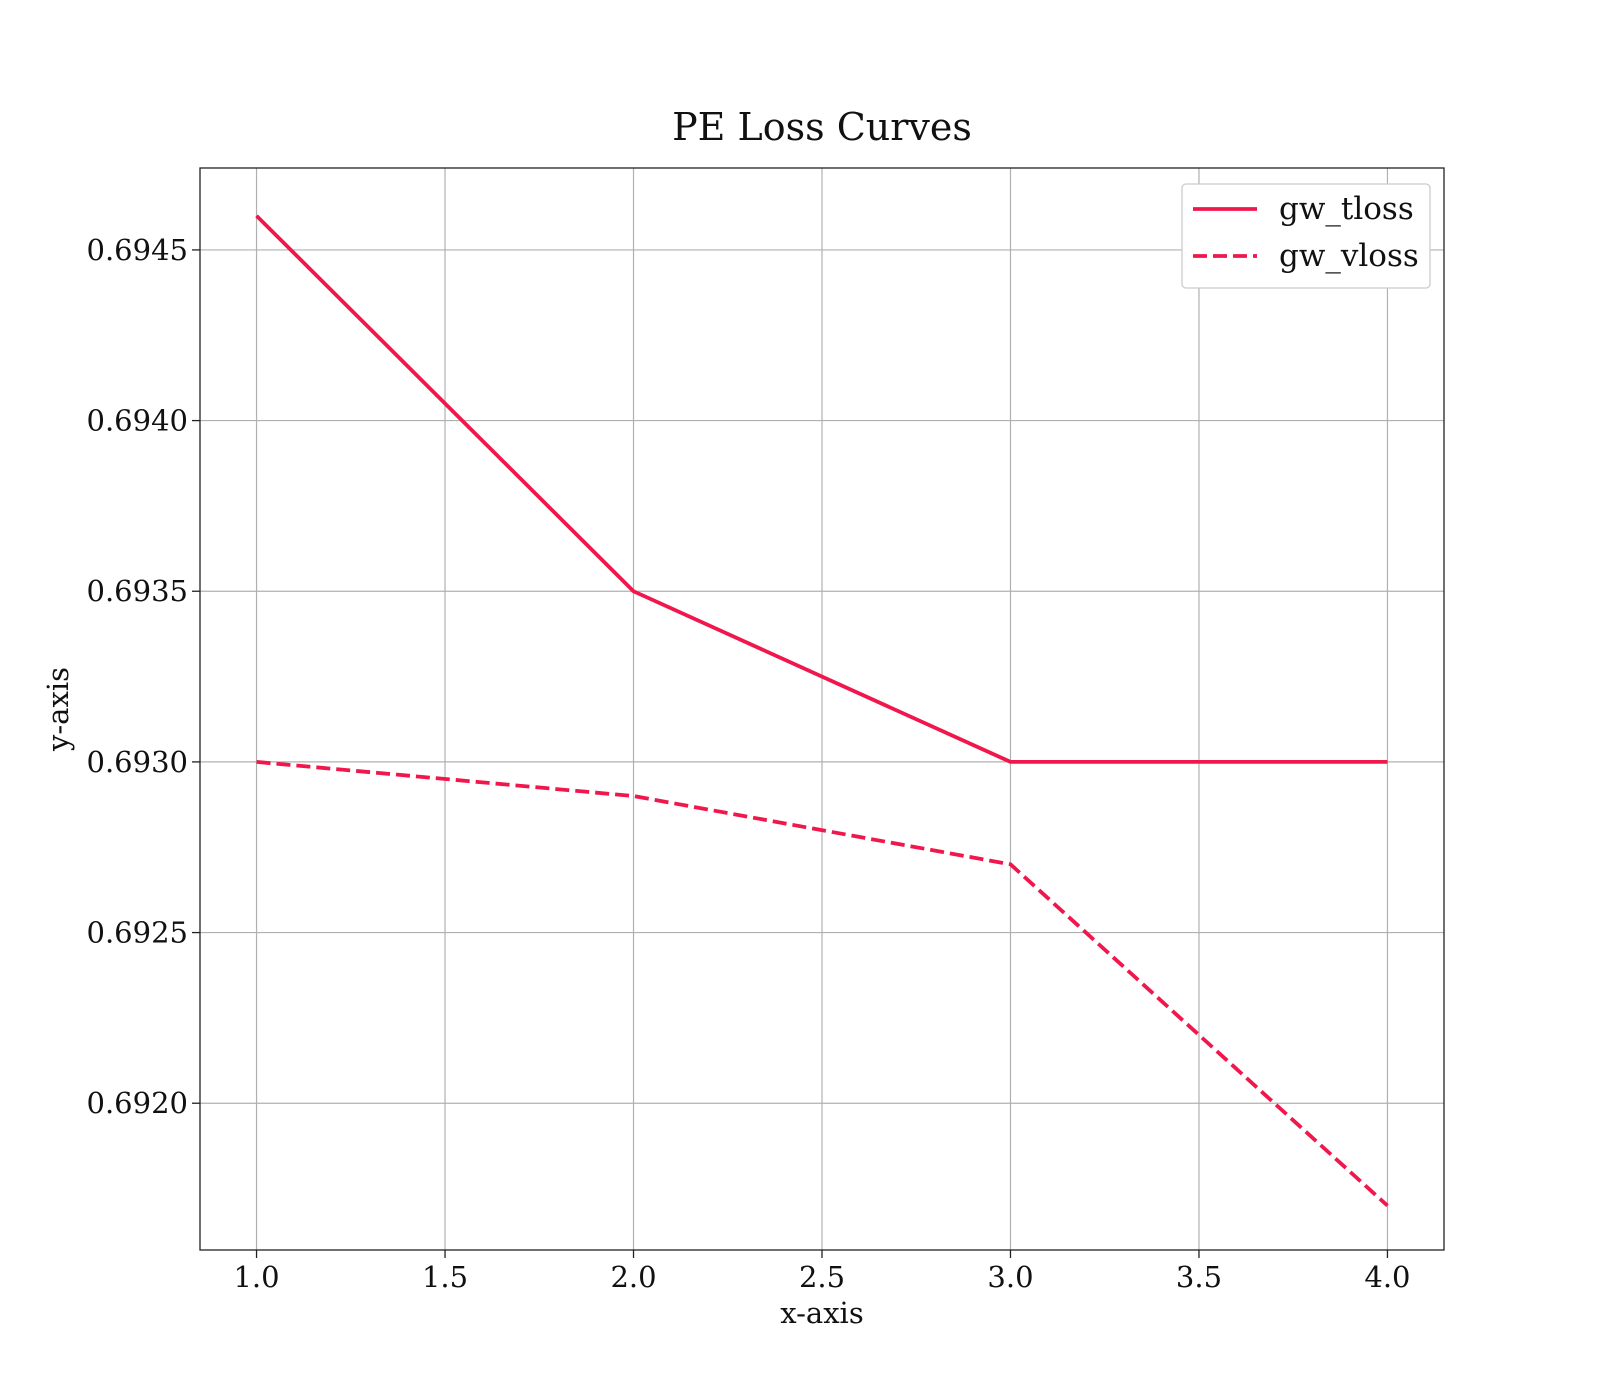  Describe the element at coordinates (1306, 236) in the screenshot. I see `legend: gw_tloss gw_vloss` at that location.